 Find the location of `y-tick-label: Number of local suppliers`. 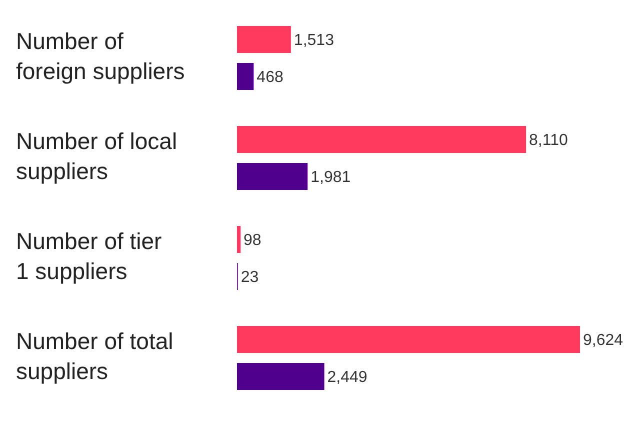

y-tick-label: Number of local suppliers is located at coordinates (97, 156).